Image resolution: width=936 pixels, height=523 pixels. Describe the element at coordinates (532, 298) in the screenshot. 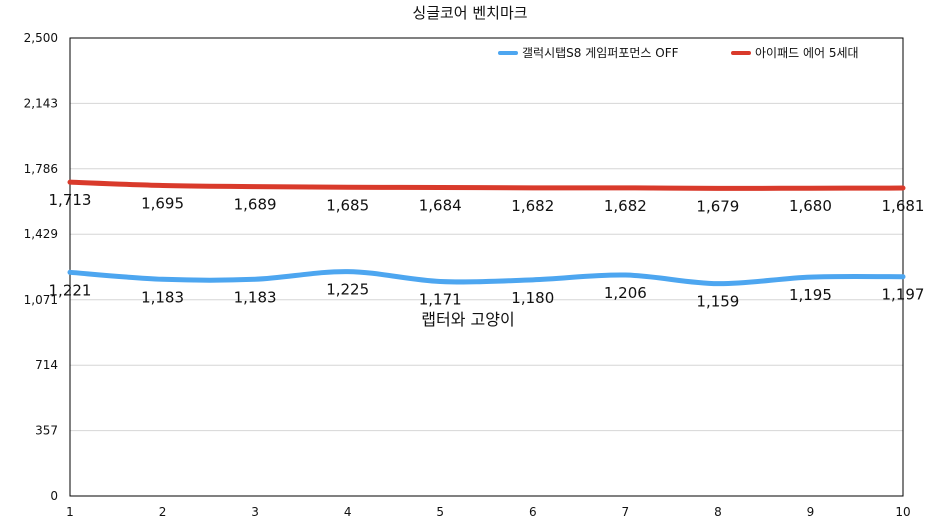

I see `data-label: 1,180` at that location.